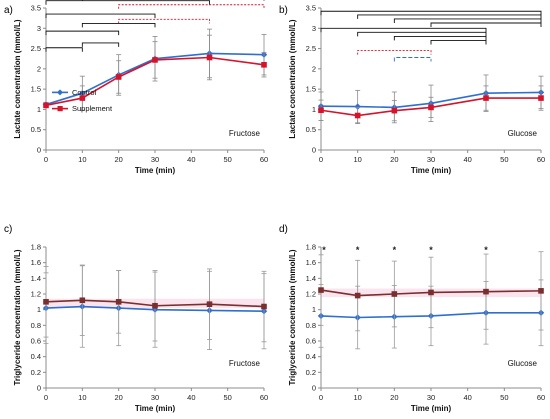 Image resolution: width=550 pixels, height=419 pixels. I want to click on panel-label: b), so click(283, 10).